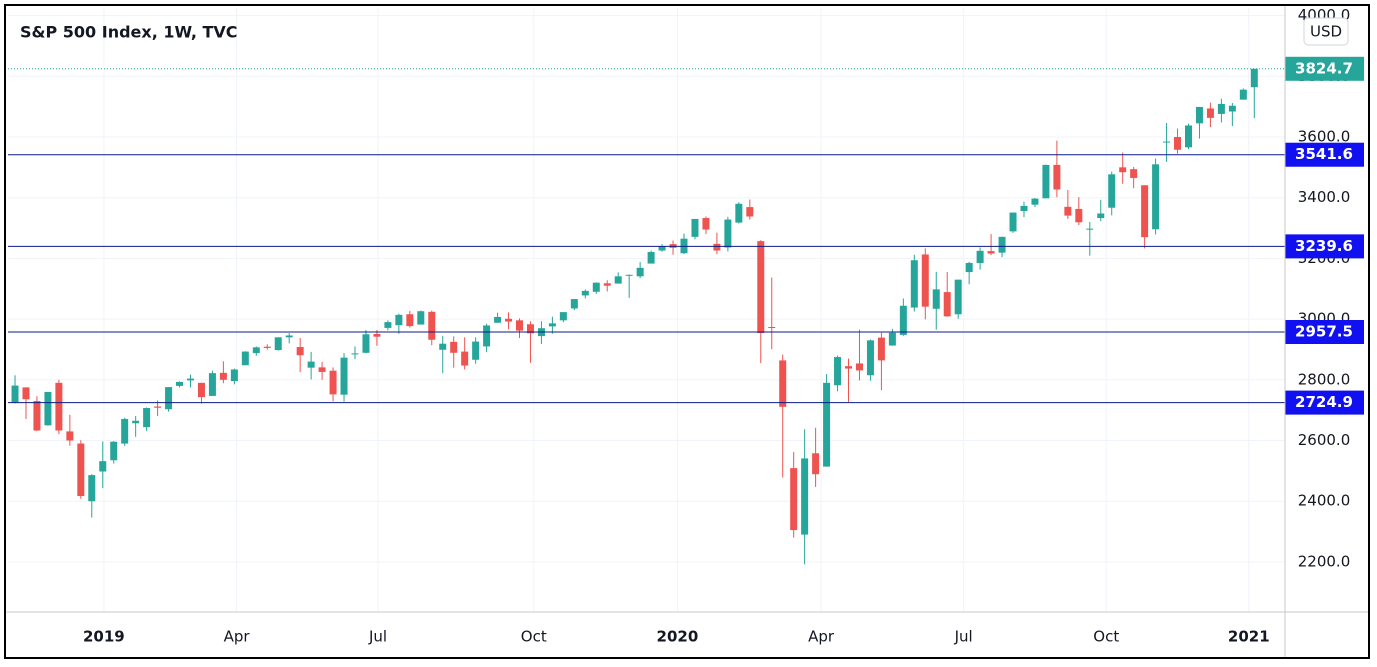 The height and width of the screenshot is (667, 1377). Describe the element at coordinates (1324, 561) in the screenshot. I see `y-tick-label: 2200.0` at that location.